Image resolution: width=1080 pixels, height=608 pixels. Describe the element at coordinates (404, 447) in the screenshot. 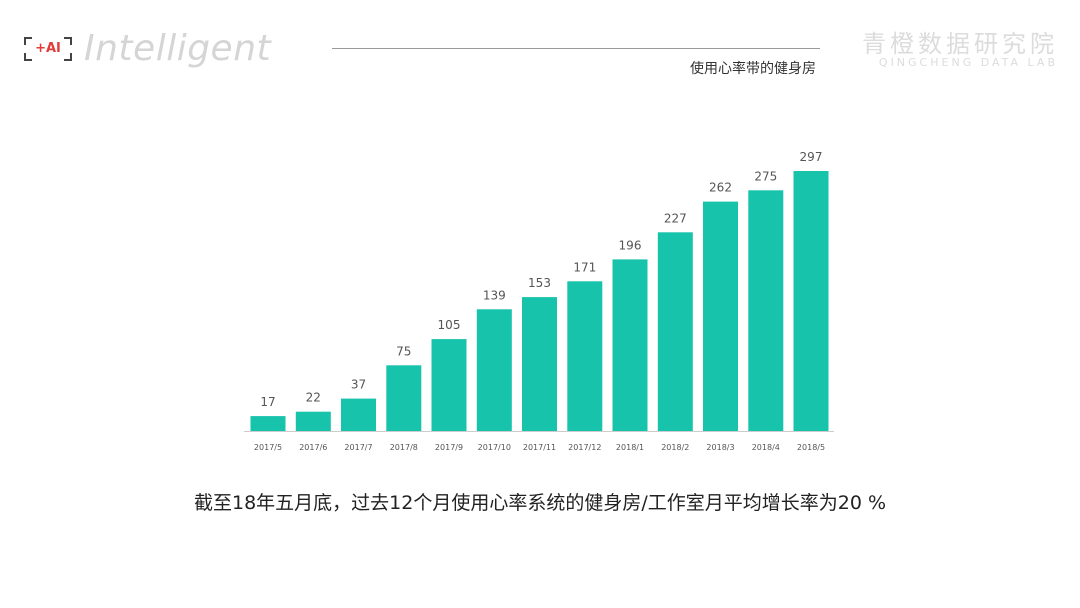

I see `x-tick-label-2017/8: 2017/8` at that location.